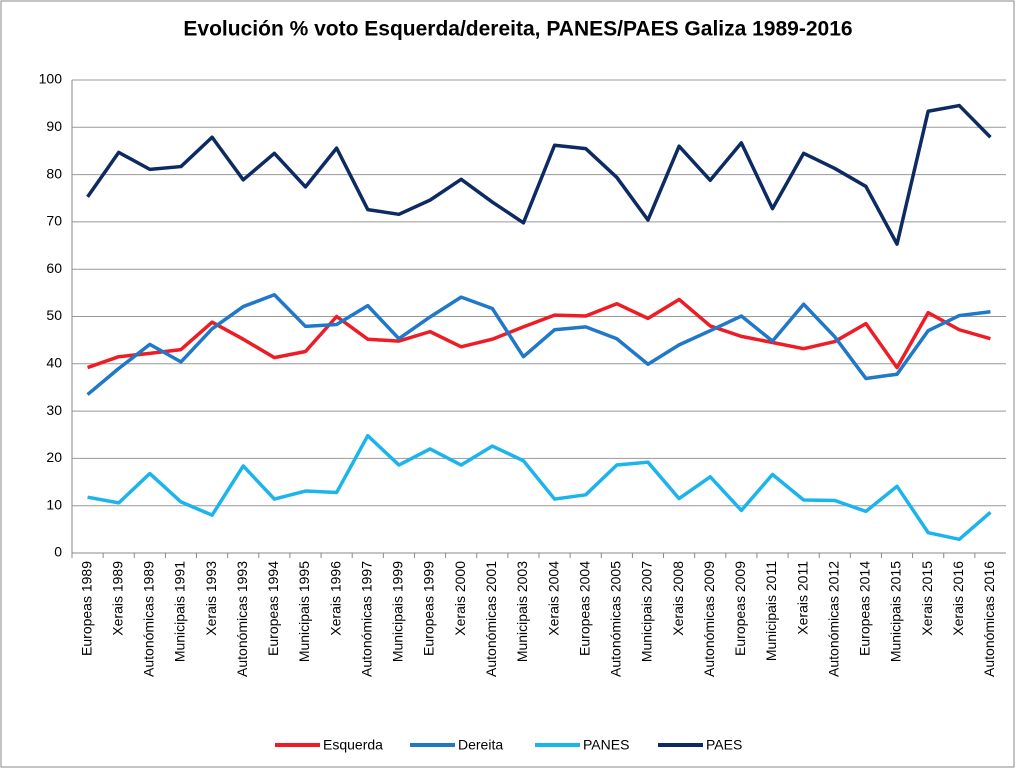 The width and height of the screenshot is (1016, 774). I want to click on x-tick-label: Europeas 1999, so click(429, 608).